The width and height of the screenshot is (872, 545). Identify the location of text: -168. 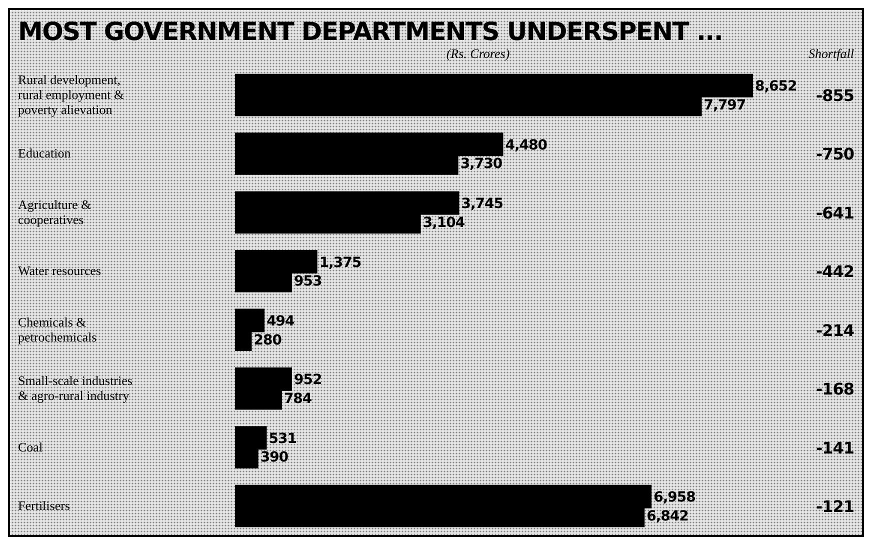
(835, 389).